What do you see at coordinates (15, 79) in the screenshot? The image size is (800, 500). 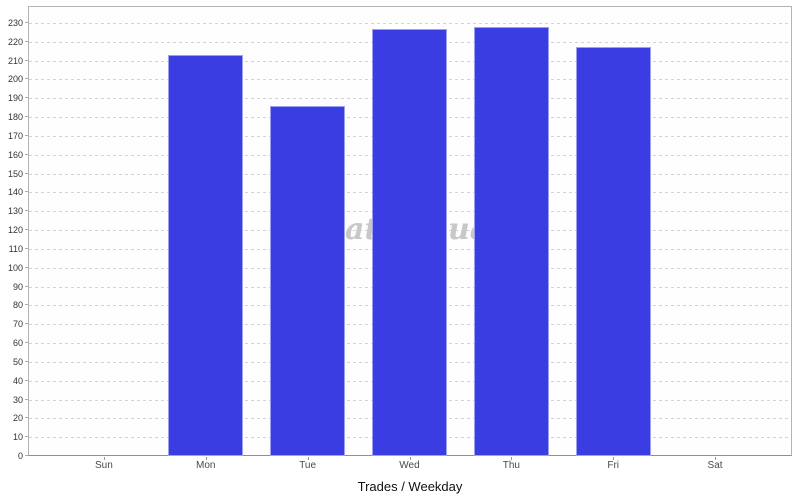 I see `y-axis-tick-label: 200` at bounding box center [15, 79].